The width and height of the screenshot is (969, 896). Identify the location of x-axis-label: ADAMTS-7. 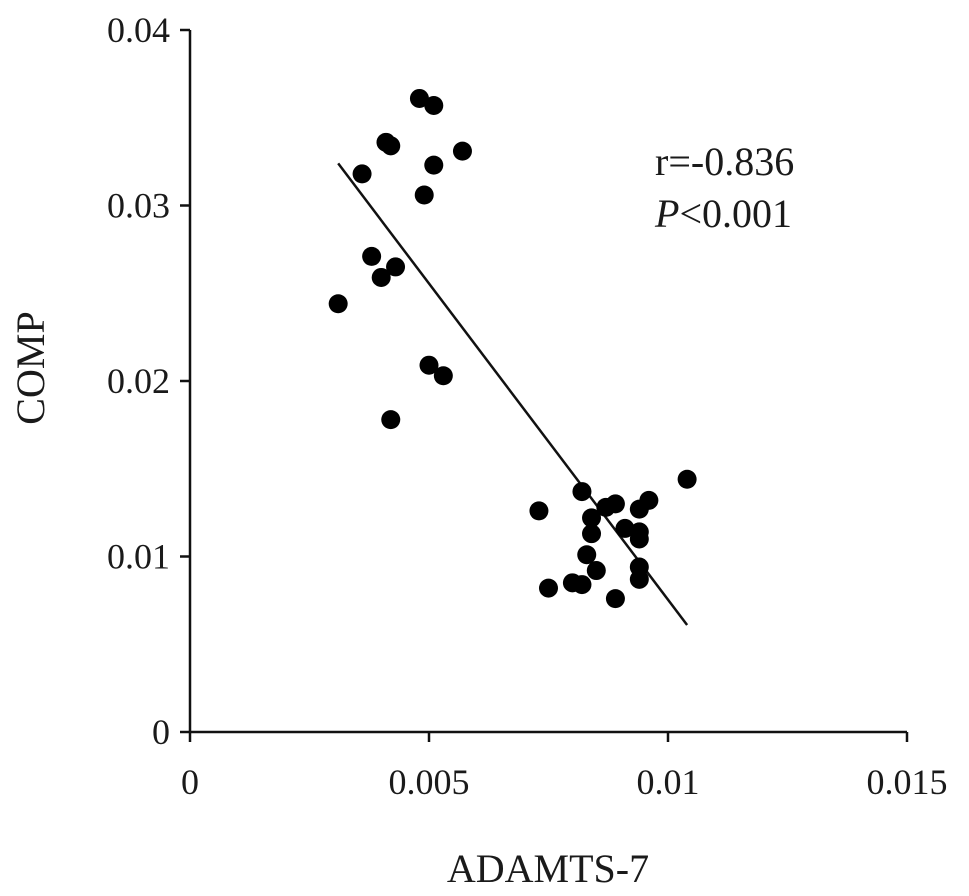
(548, 868).